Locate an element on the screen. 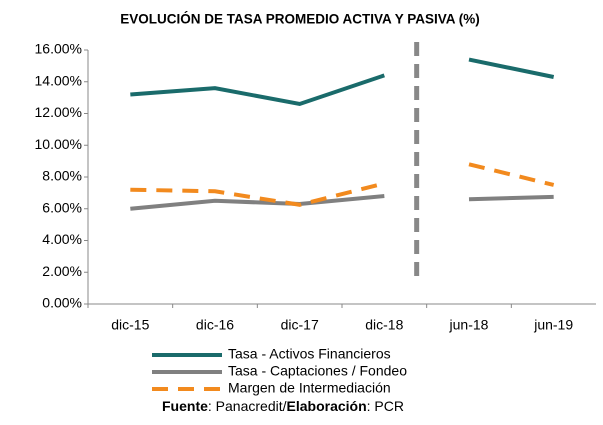 The image size is (603, 425). footer-part: : Panacredit/ is located at coordinates (247, 406).